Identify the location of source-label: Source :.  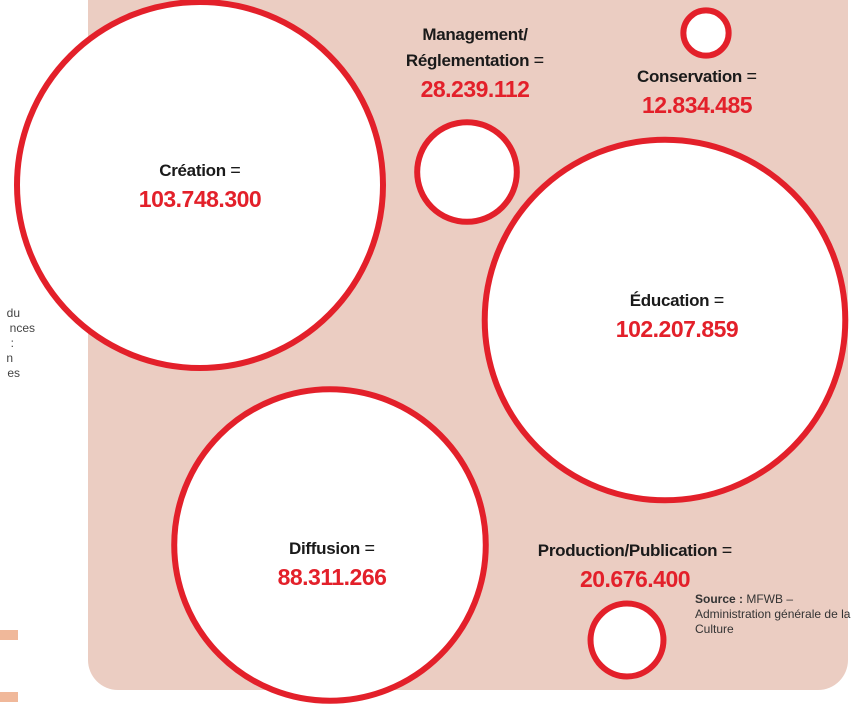
(719, 599).